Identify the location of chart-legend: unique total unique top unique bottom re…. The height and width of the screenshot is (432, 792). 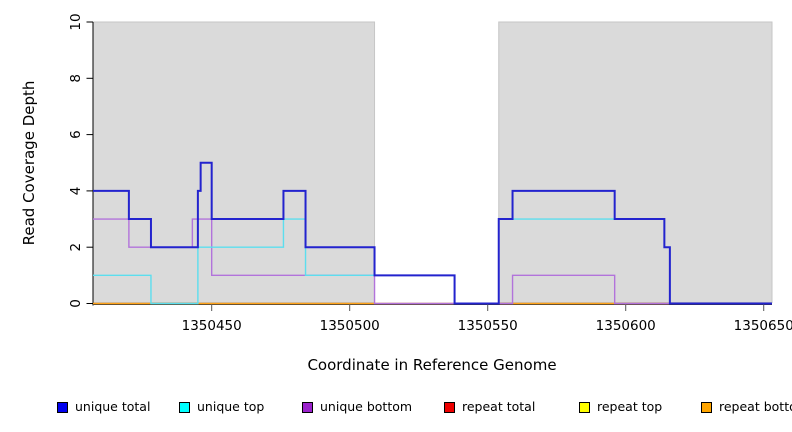
(396, 409).